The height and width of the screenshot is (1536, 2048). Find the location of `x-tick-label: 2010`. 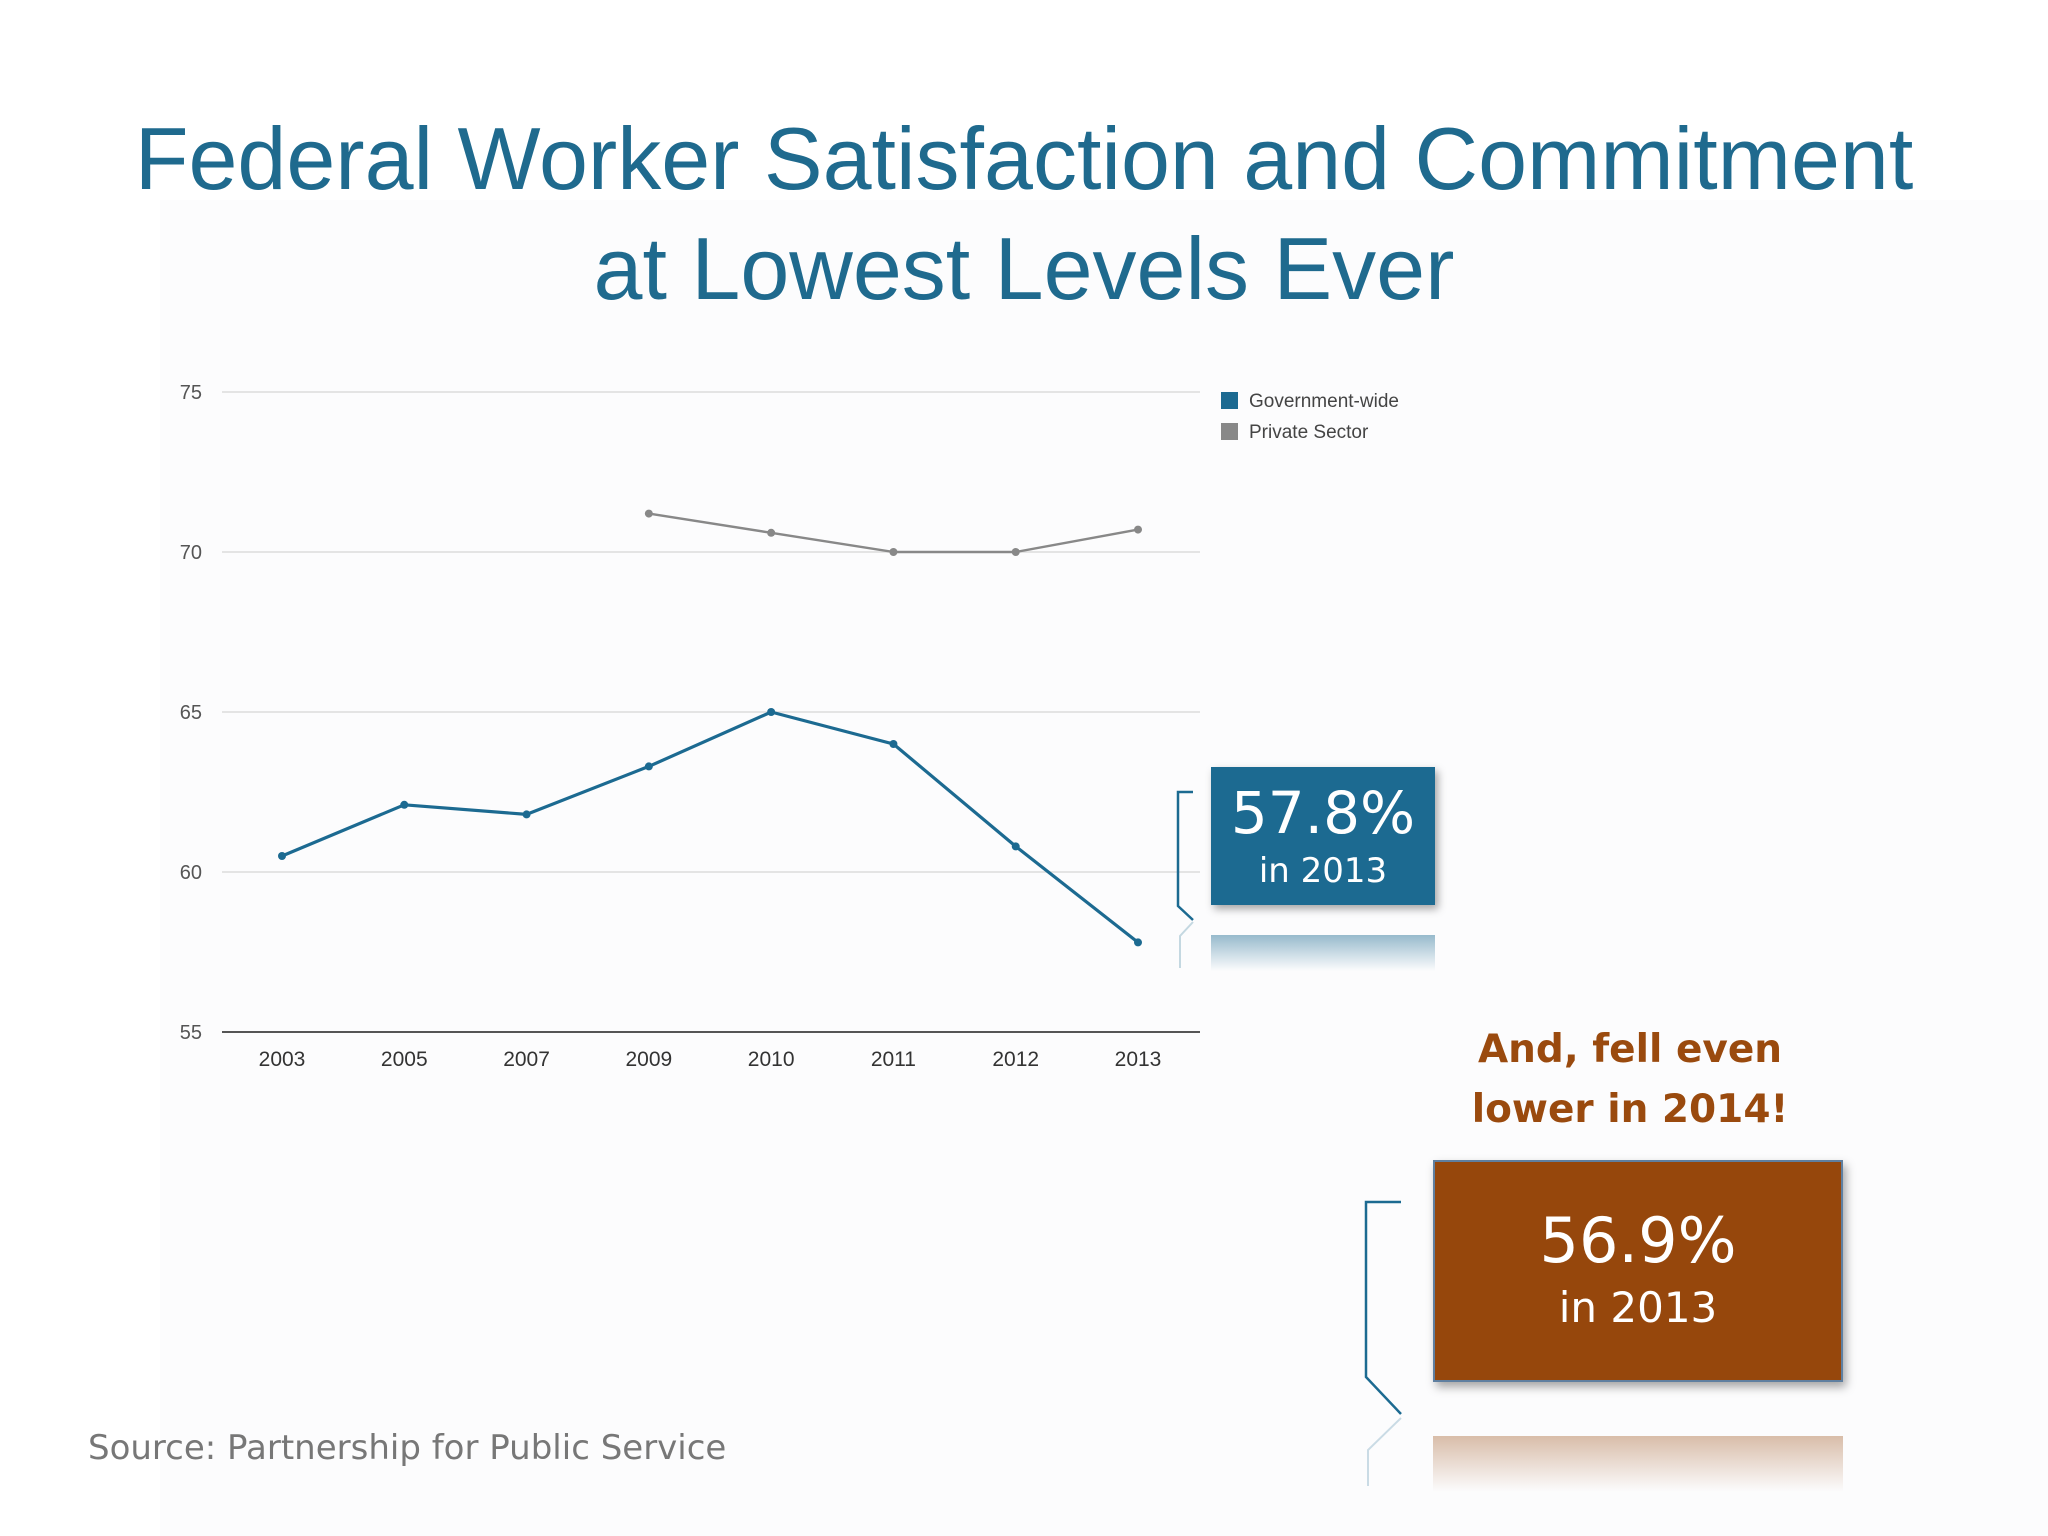

x-tick-label: 2010 is located at coordinates (771, 1059).